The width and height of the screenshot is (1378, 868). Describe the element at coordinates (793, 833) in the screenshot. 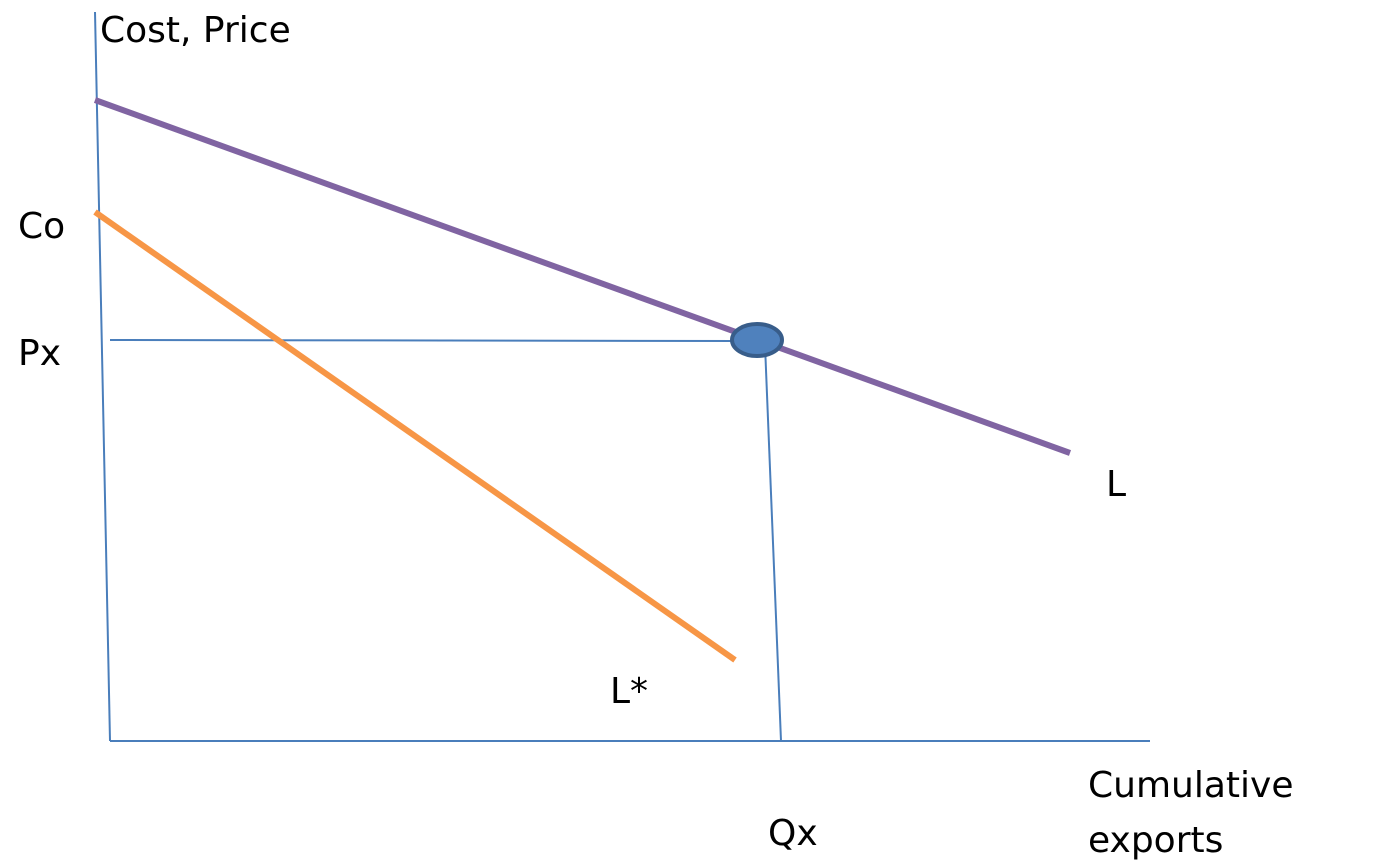

I see `label-qx: Qx` at that location.